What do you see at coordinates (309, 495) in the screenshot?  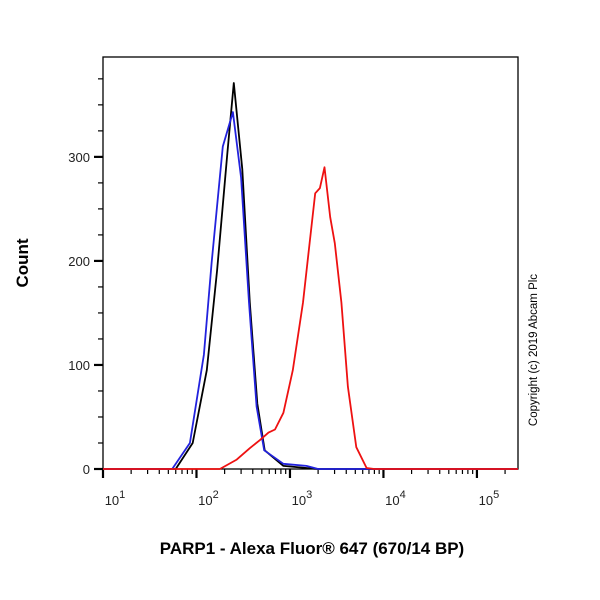 I see `tick-exponent: 3` at bounding box center [309, 495].